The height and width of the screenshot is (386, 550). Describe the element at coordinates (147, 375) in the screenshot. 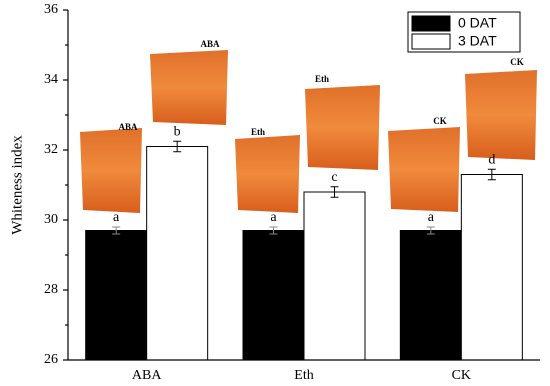

I see `x-tick-label: ABA` at that location.